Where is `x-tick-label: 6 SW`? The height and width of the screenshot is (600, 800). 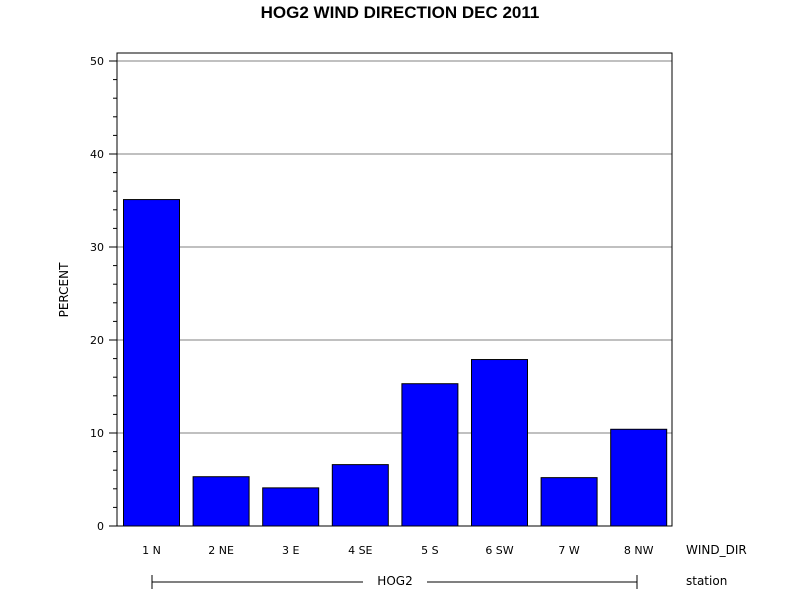
x-tick-label: 6 SW is located at coordinates (499, 550).